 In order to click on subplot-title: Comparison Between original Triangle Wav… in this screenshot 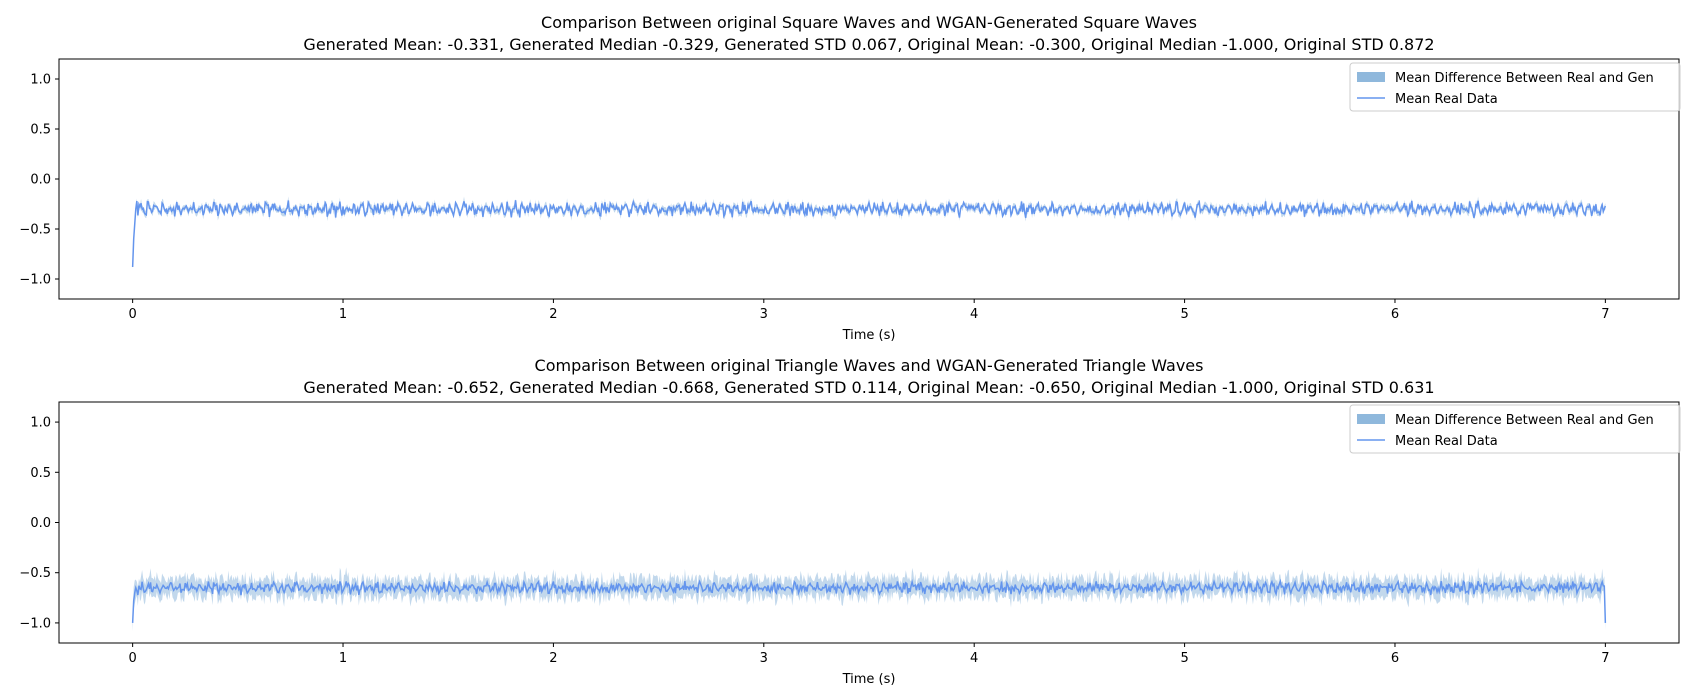, I will do `click(869, 365)`.